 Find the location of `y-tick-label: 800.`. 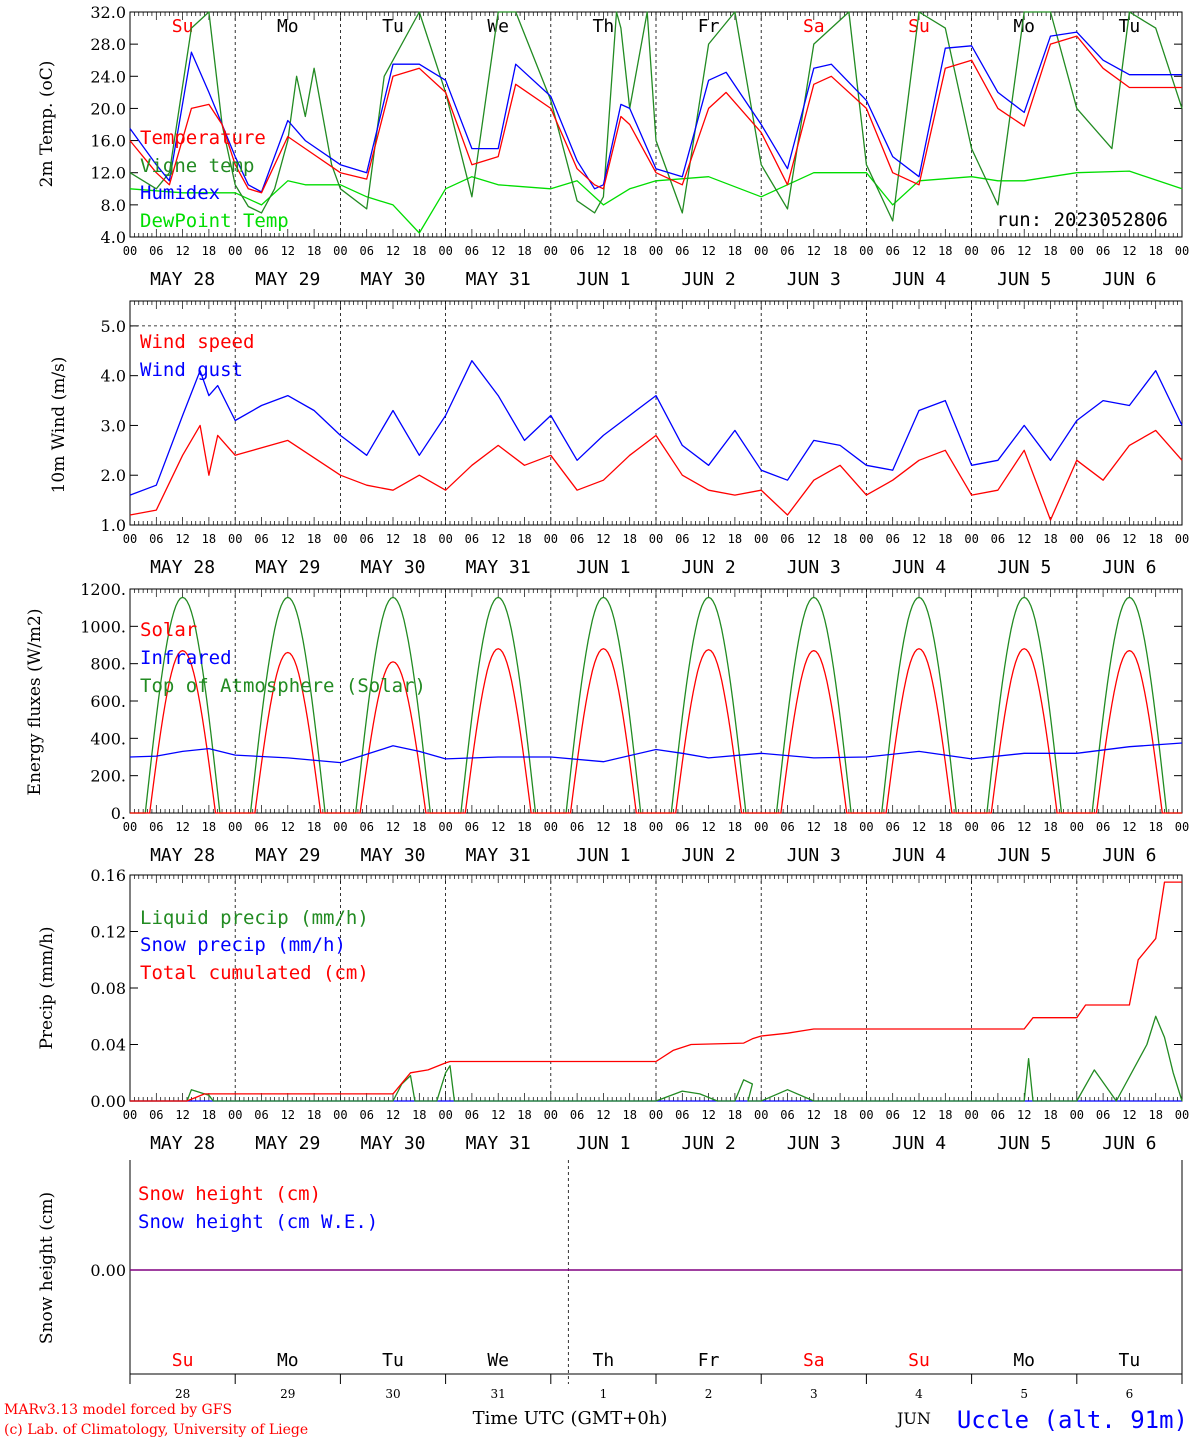

y-tick-label: 800. is located at coordinates (108, 664).